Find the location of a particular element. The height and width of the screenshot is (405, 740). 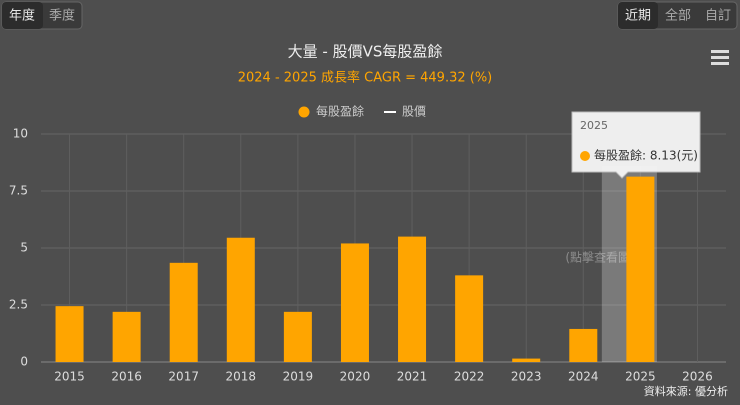

x-tick-label: 2015 is located at coordinates (69, 377).